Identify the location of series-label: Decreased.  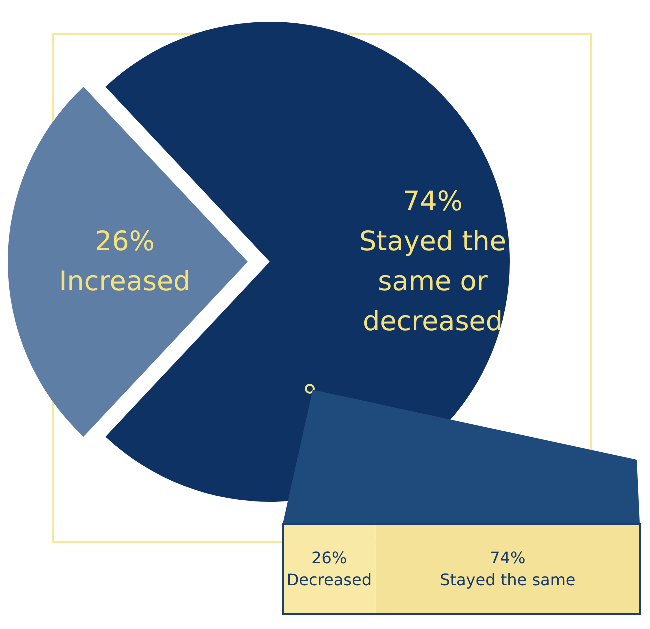
(329, 580).